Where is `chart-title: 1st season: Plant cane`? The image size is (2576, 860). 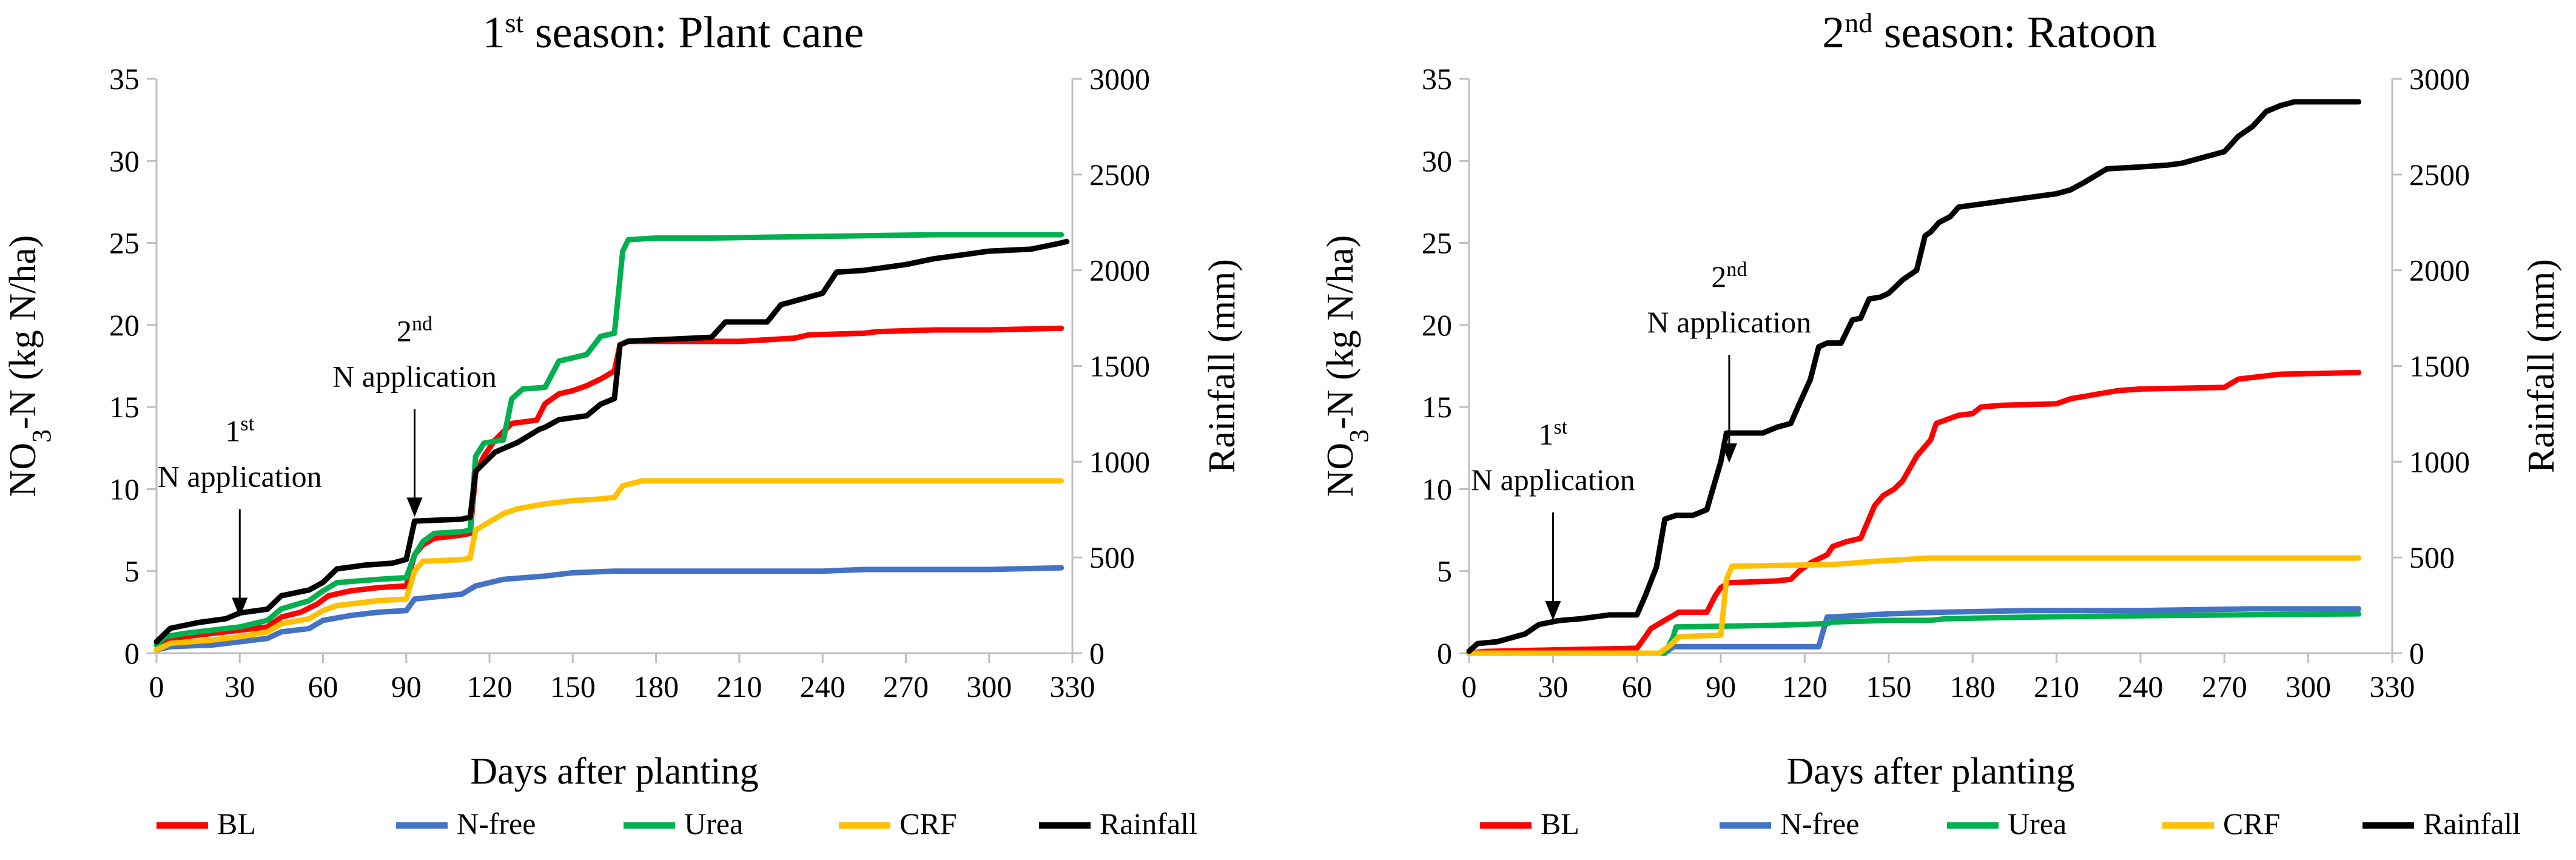
chart-title: 1st season: Plant cane is located at coordinates (673, 32).